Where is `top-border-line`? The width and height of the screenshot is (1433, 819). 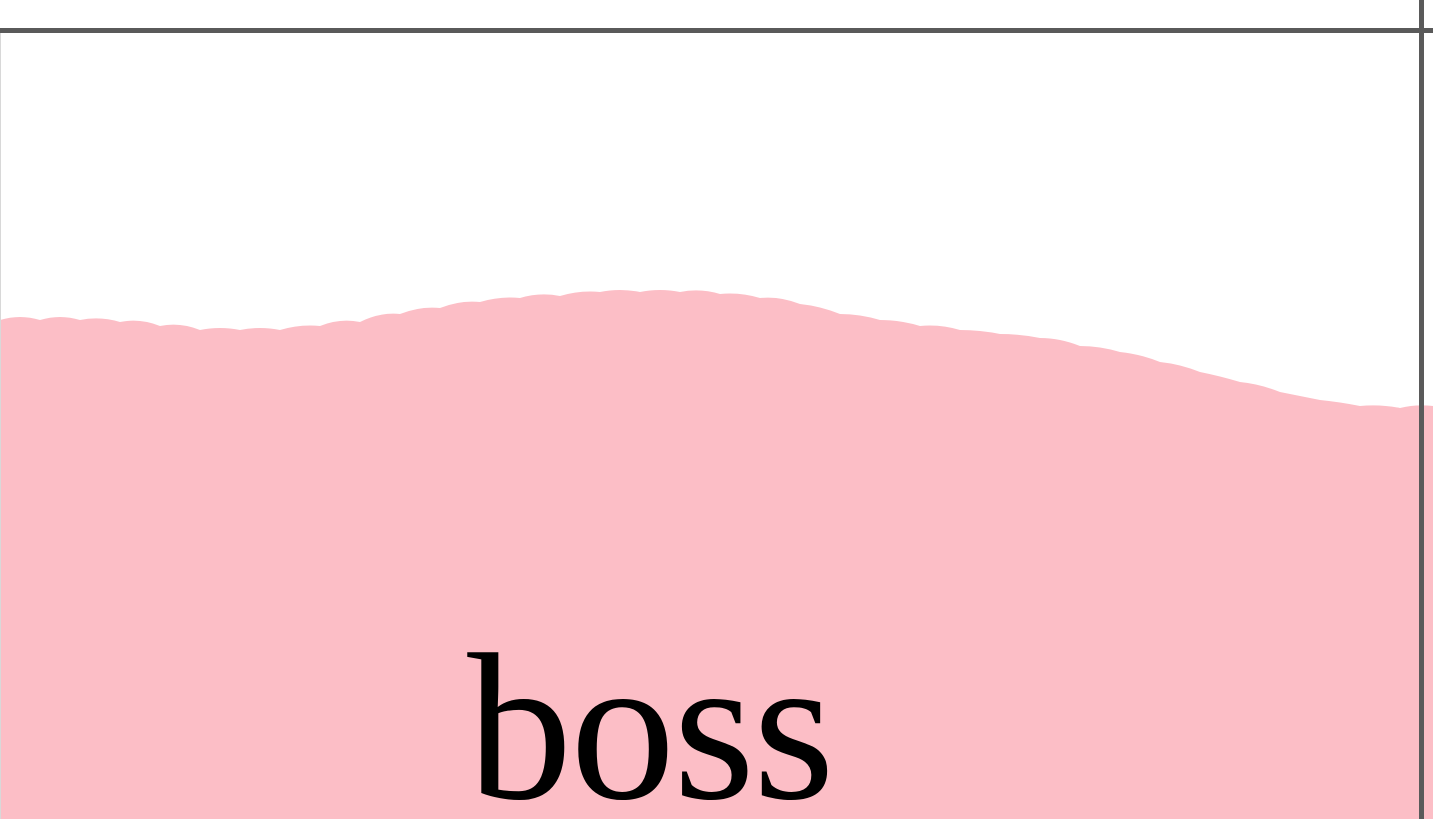 top-border-line is located at coordinates (716, 30).